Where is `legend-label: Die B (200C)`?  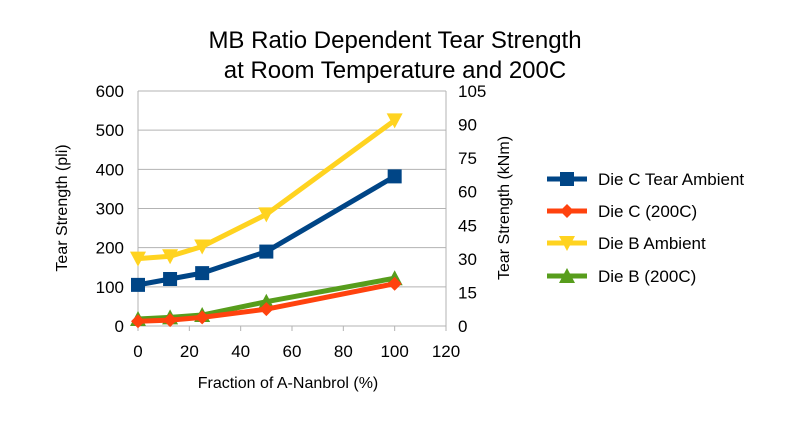
legend-label: Die B (200C) is located at coordinates (647, 276).